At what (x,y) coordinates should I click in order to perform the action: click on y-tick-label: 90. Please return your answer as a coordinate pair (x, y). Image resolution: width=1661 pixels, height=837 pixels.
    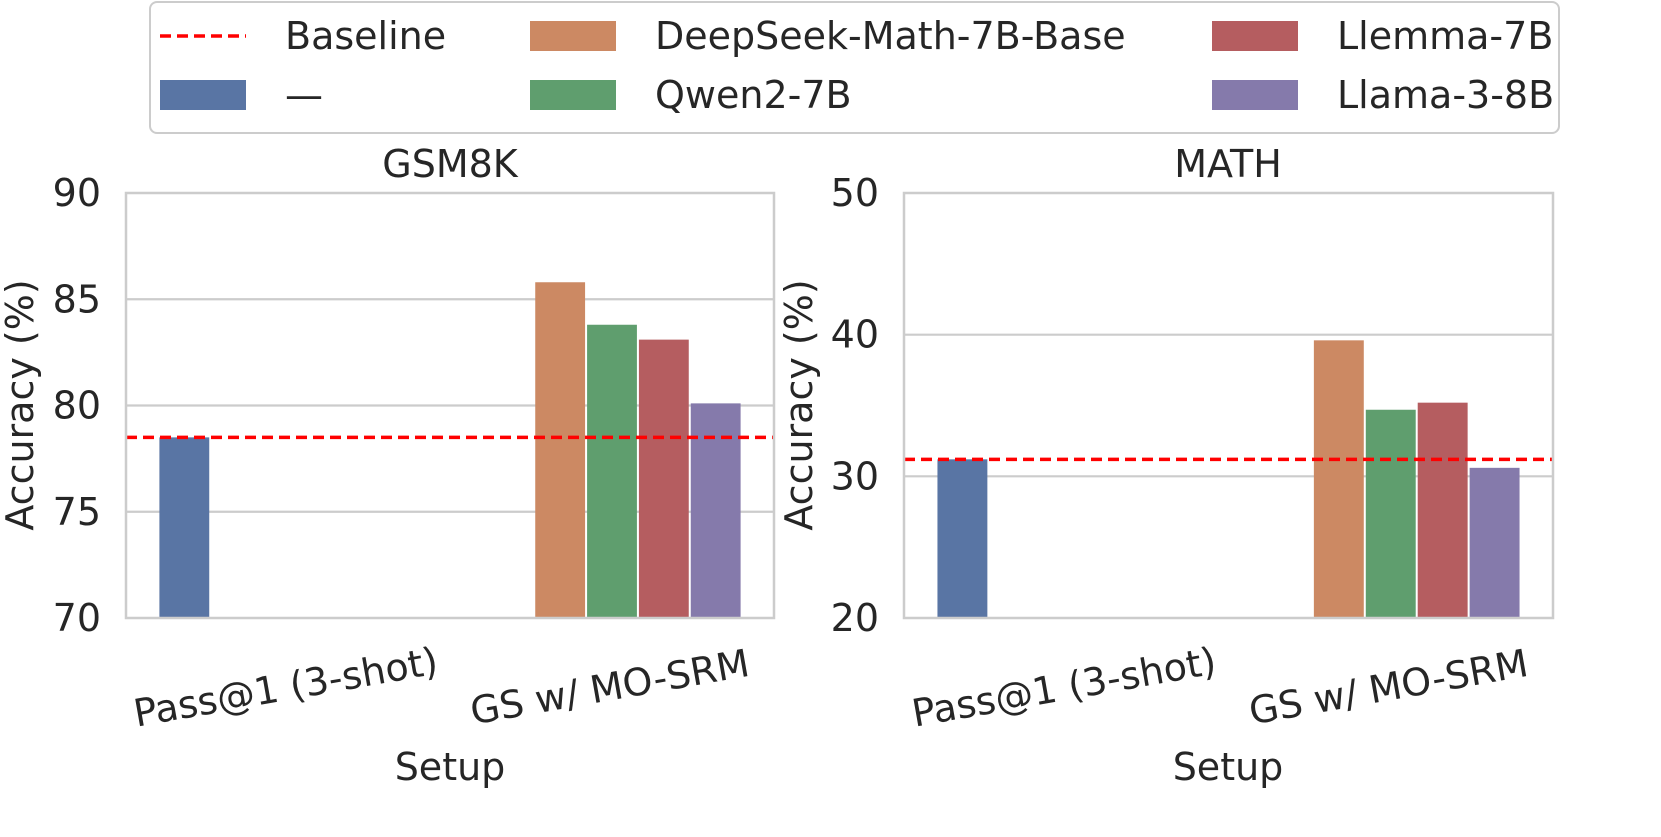
    Looking at the image, I should click on (77, 193).